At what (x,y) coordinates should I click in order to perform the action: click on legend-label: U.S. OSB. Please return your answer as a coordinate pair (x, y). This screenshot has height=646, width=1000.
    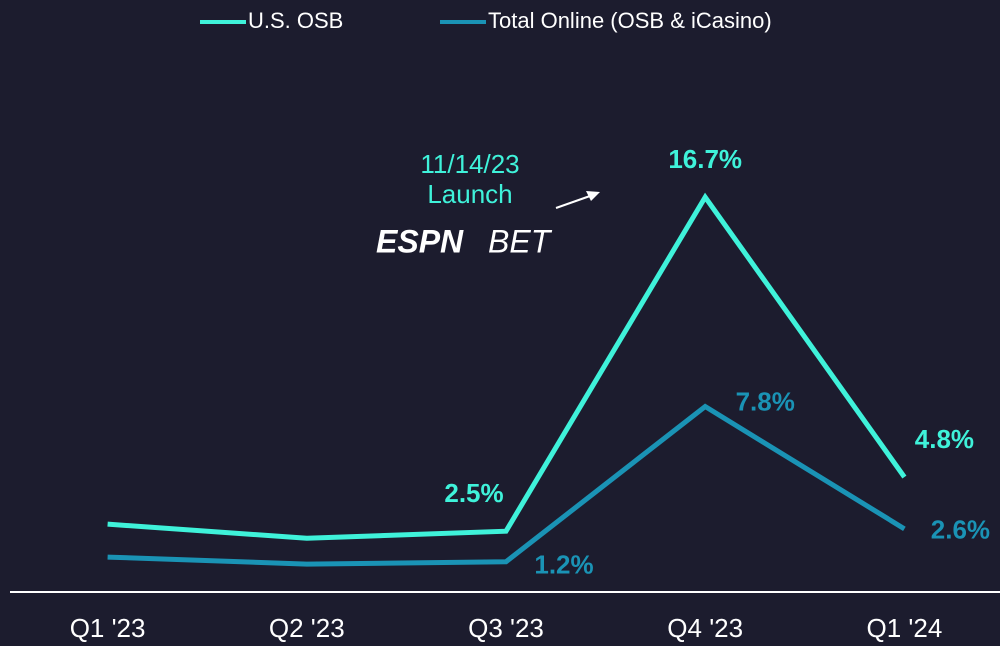
    Looking at the image, I should click on (295, 20).